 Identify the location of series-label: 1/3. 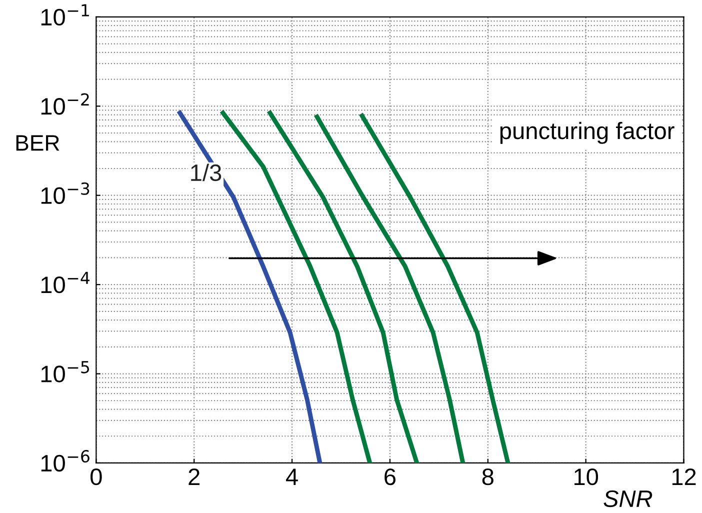
(206, 173).